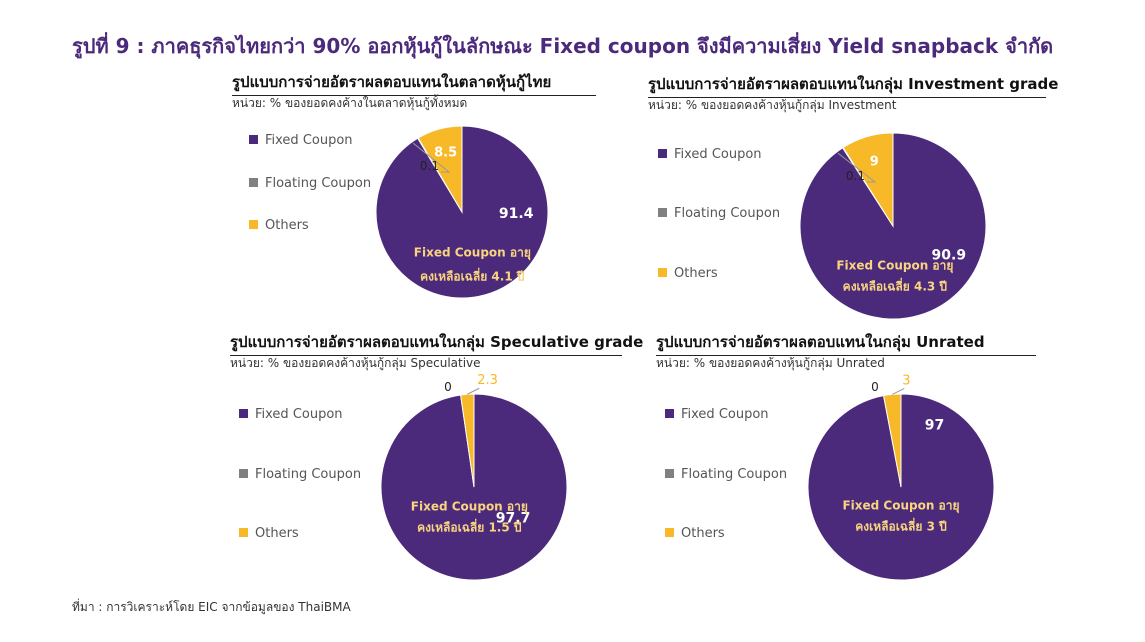 The height and width of the screenshot is (642, 1145). Describe the element at coordinates (901, 525) in the screenshot. I see `note-line: คงเหลือเฉลี่ย 3 ปี` at that location.